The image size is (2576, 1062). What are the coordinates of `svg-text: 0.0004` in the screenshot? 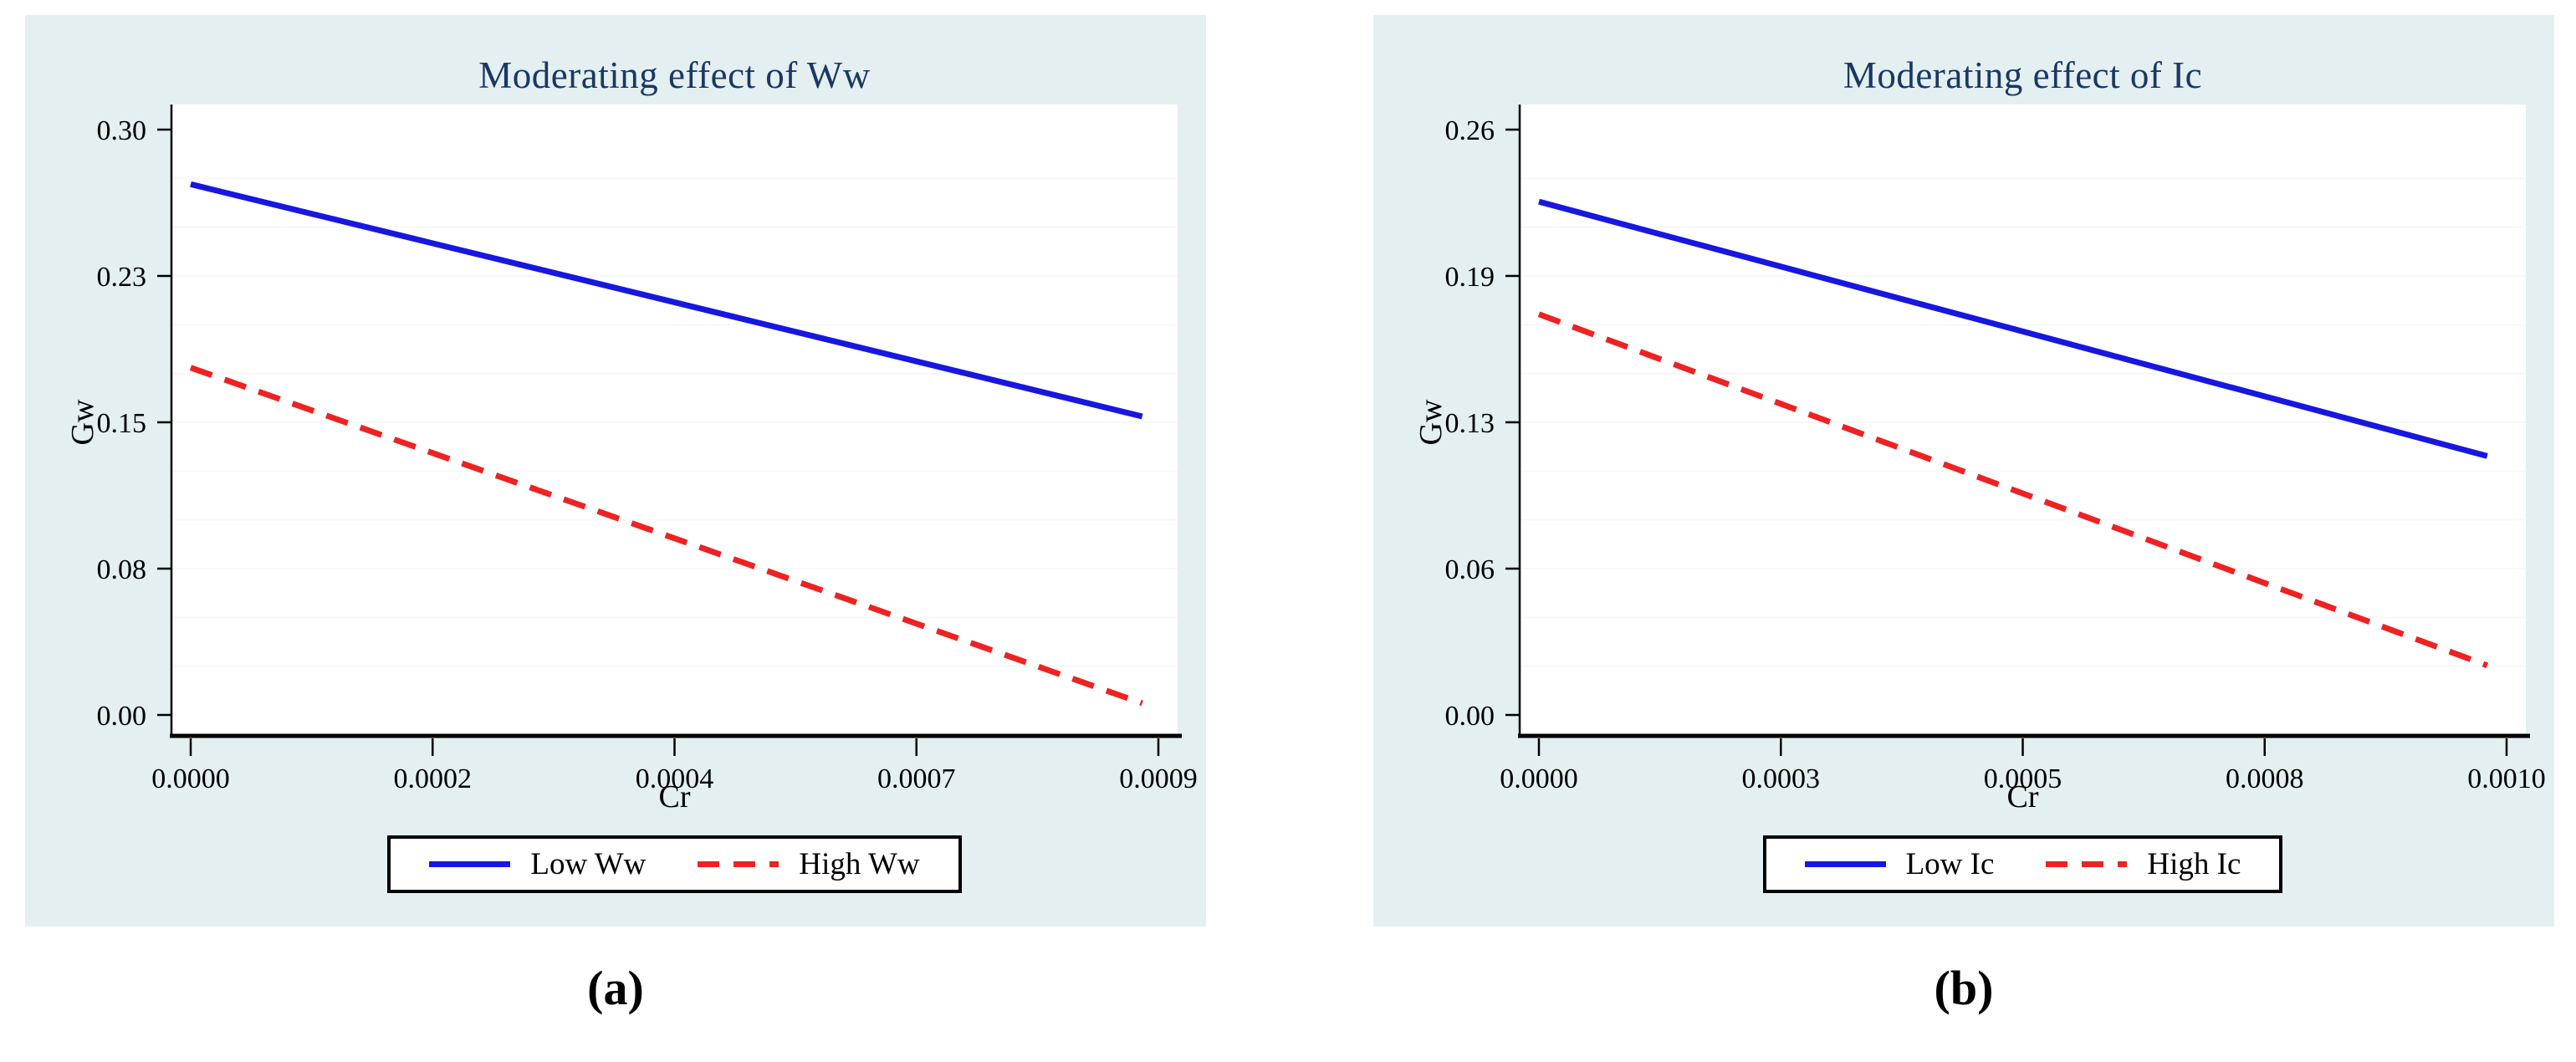 It's located at (675, 778).